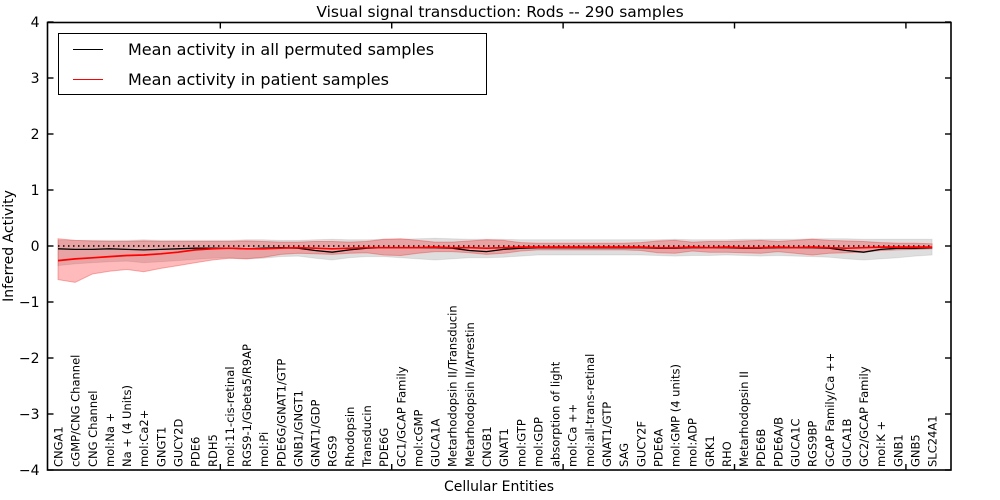  What do you see at coordinates (658, 448) in the screenshot?
I see `x-tick-label: PDE6A` at bounding box center [658, 448].